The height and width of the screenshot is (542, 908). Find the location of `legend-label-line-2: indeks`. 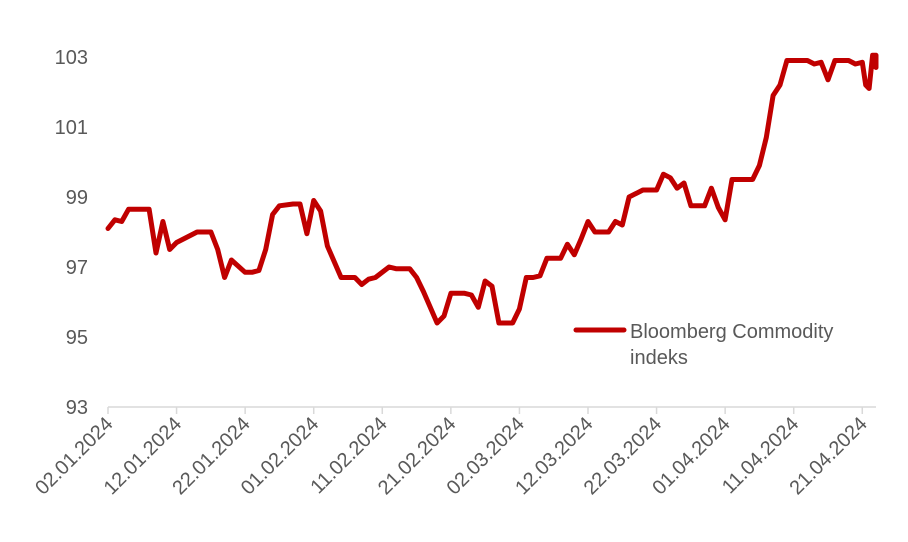

legend-label-line-2: indeks is located at coordinates (659, 358).